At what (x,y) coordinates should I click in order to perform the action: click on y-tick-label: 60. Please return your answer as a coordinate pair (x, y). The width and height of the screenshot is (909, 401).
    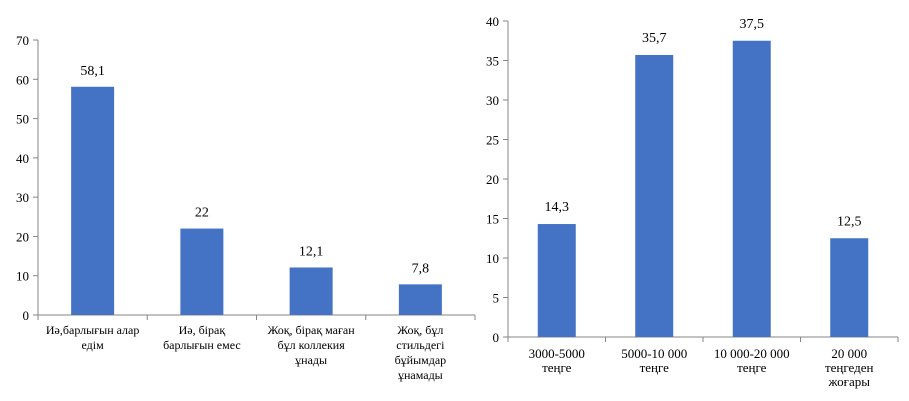
    Looking at the image, I should click on (22, 79).